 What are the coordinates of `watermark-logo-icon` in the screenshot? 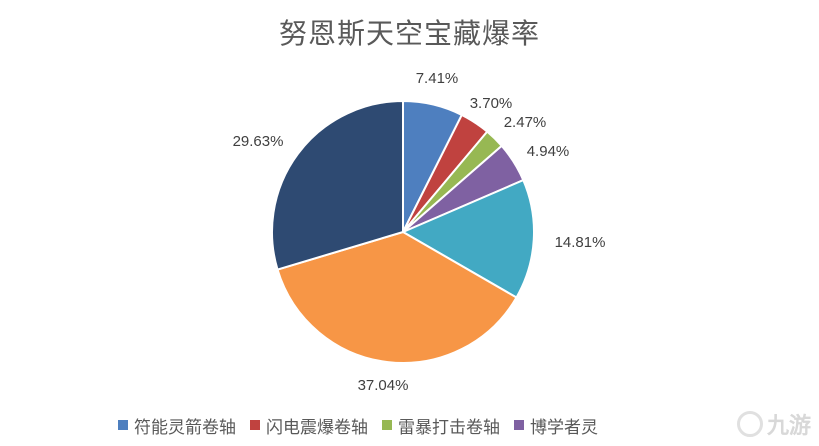 It's located at (749, 424).